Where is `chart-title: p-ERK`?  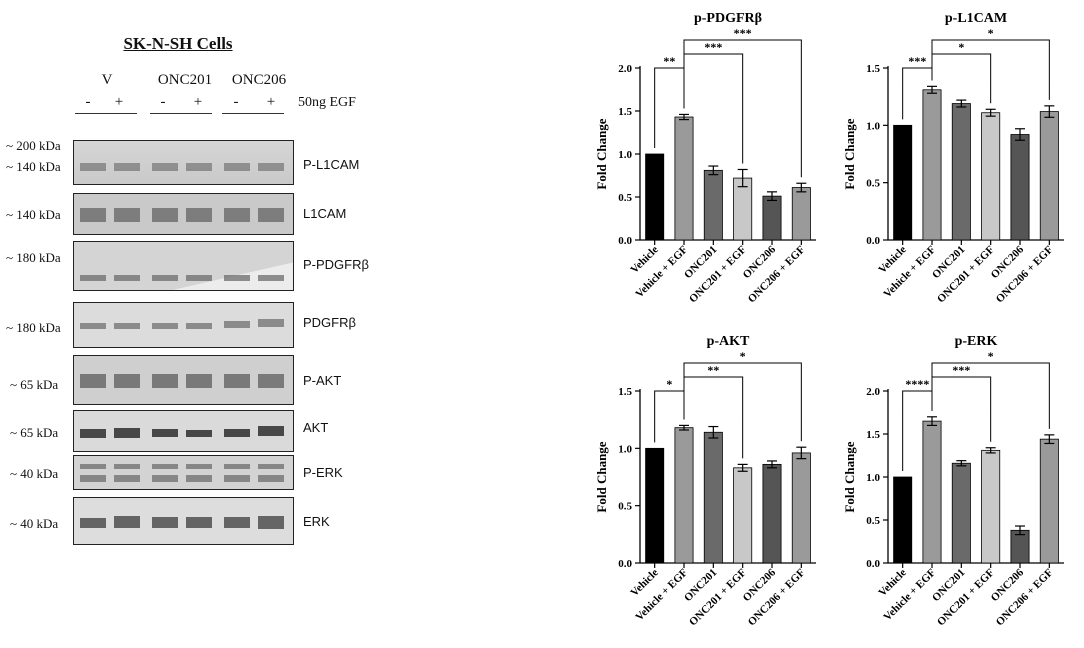 chart-title: p-ERK is located at coordinates (976, 341).